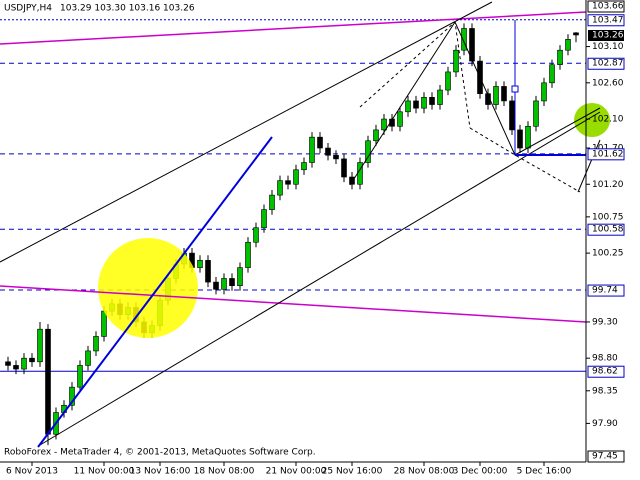  I want to click on level-label: 102.87, so click(608, 64).